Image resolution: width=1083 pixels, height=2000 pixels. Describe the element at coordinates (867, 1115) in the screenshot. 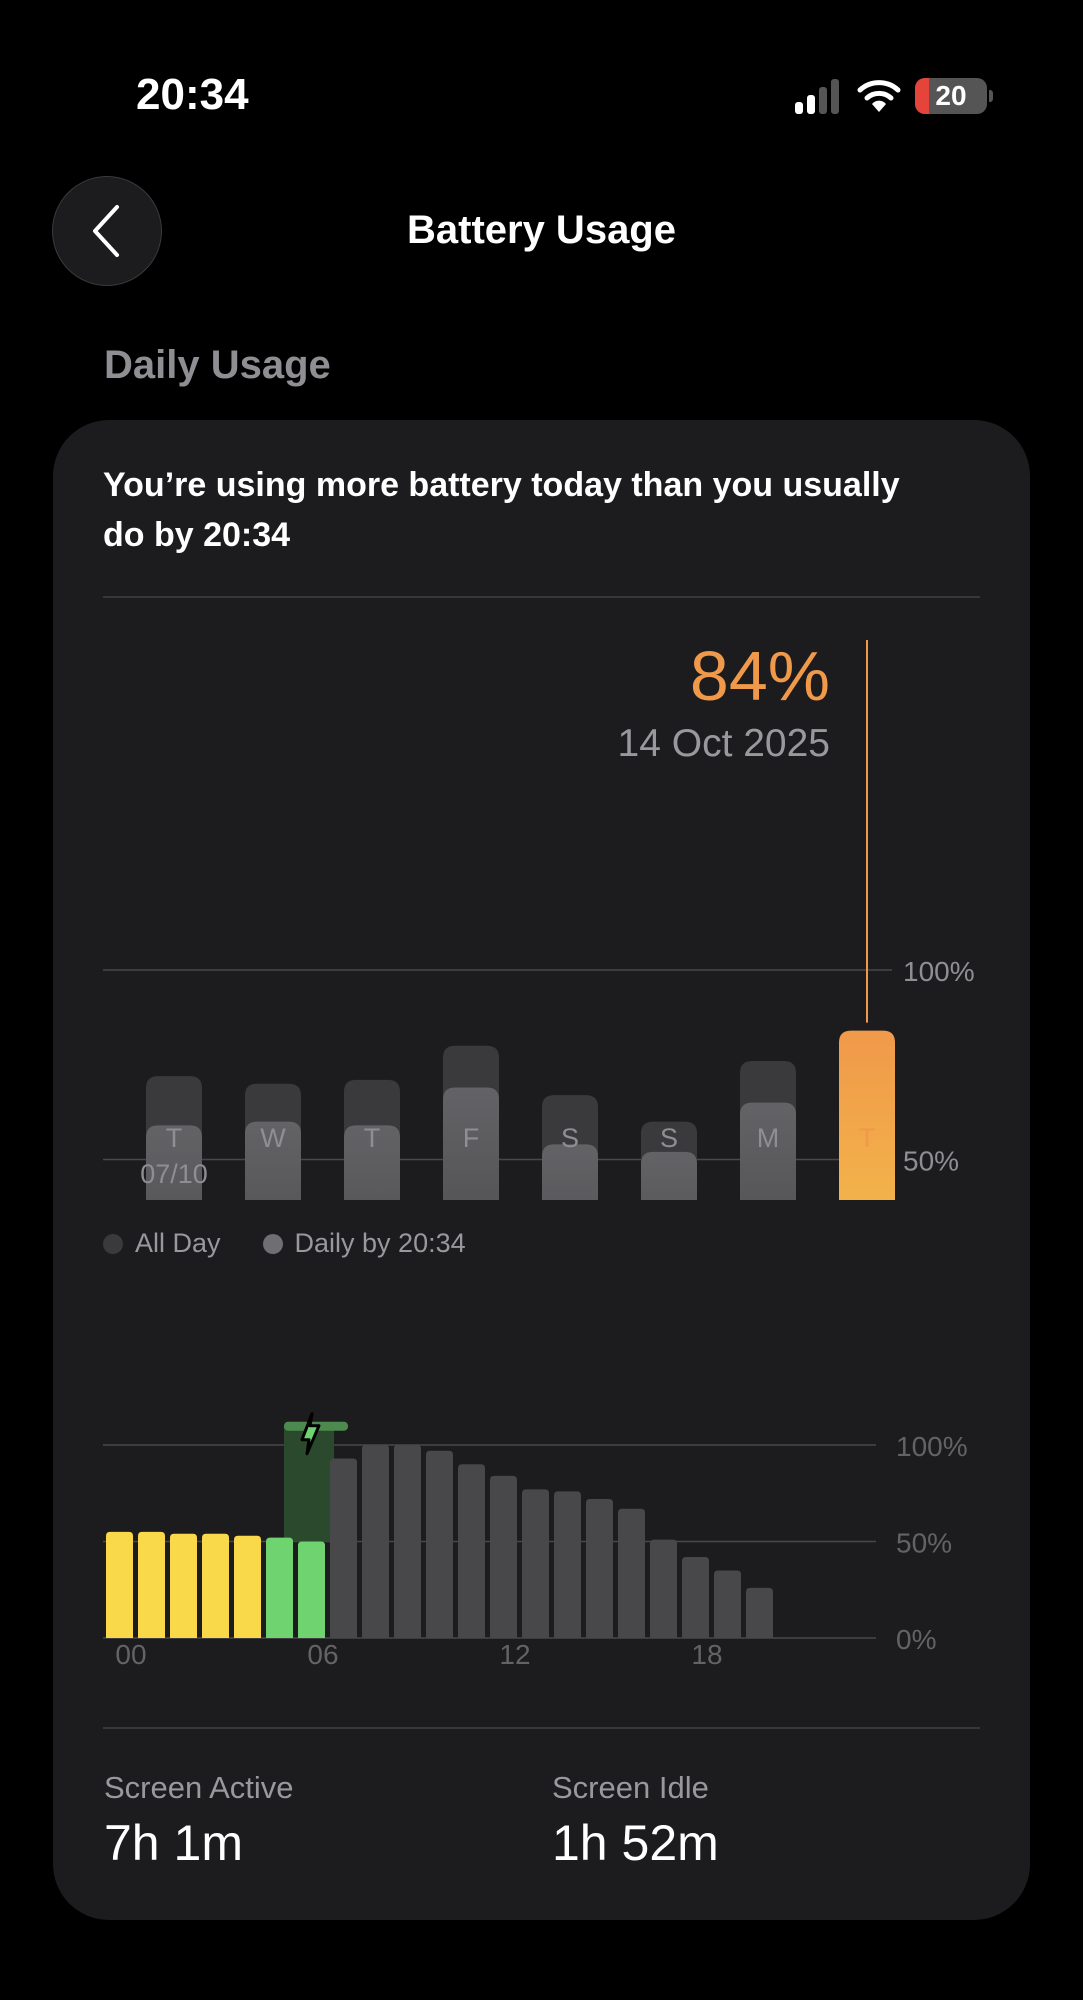

I see `bar-today` at that location.